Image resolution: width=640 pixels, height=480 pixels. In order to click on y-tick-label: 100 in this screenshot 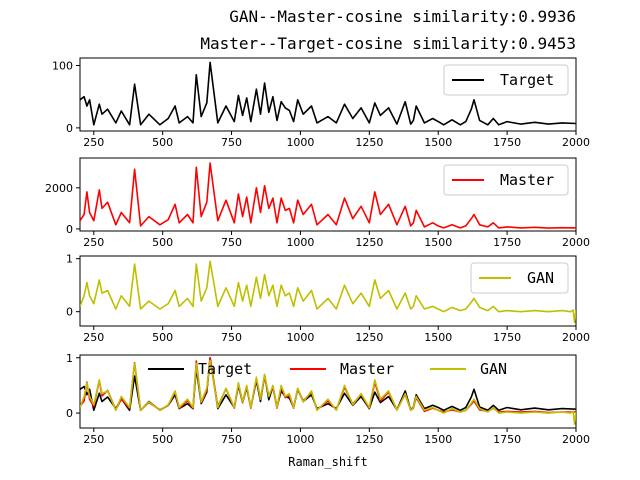, I will do `click(62, 65)`.